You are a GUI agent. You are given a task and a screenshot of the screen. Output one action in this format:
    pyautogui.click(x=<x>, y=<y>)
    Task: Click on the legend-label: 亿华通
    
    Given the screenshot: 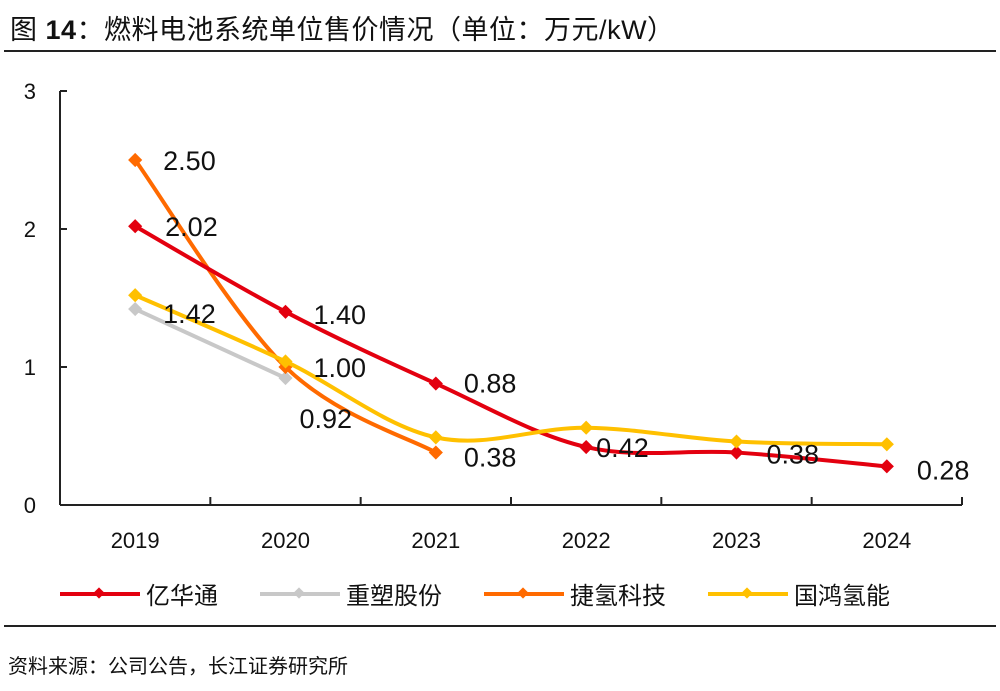 What is the action you would take?
    pyautogui.click(x=182, y=596)
    